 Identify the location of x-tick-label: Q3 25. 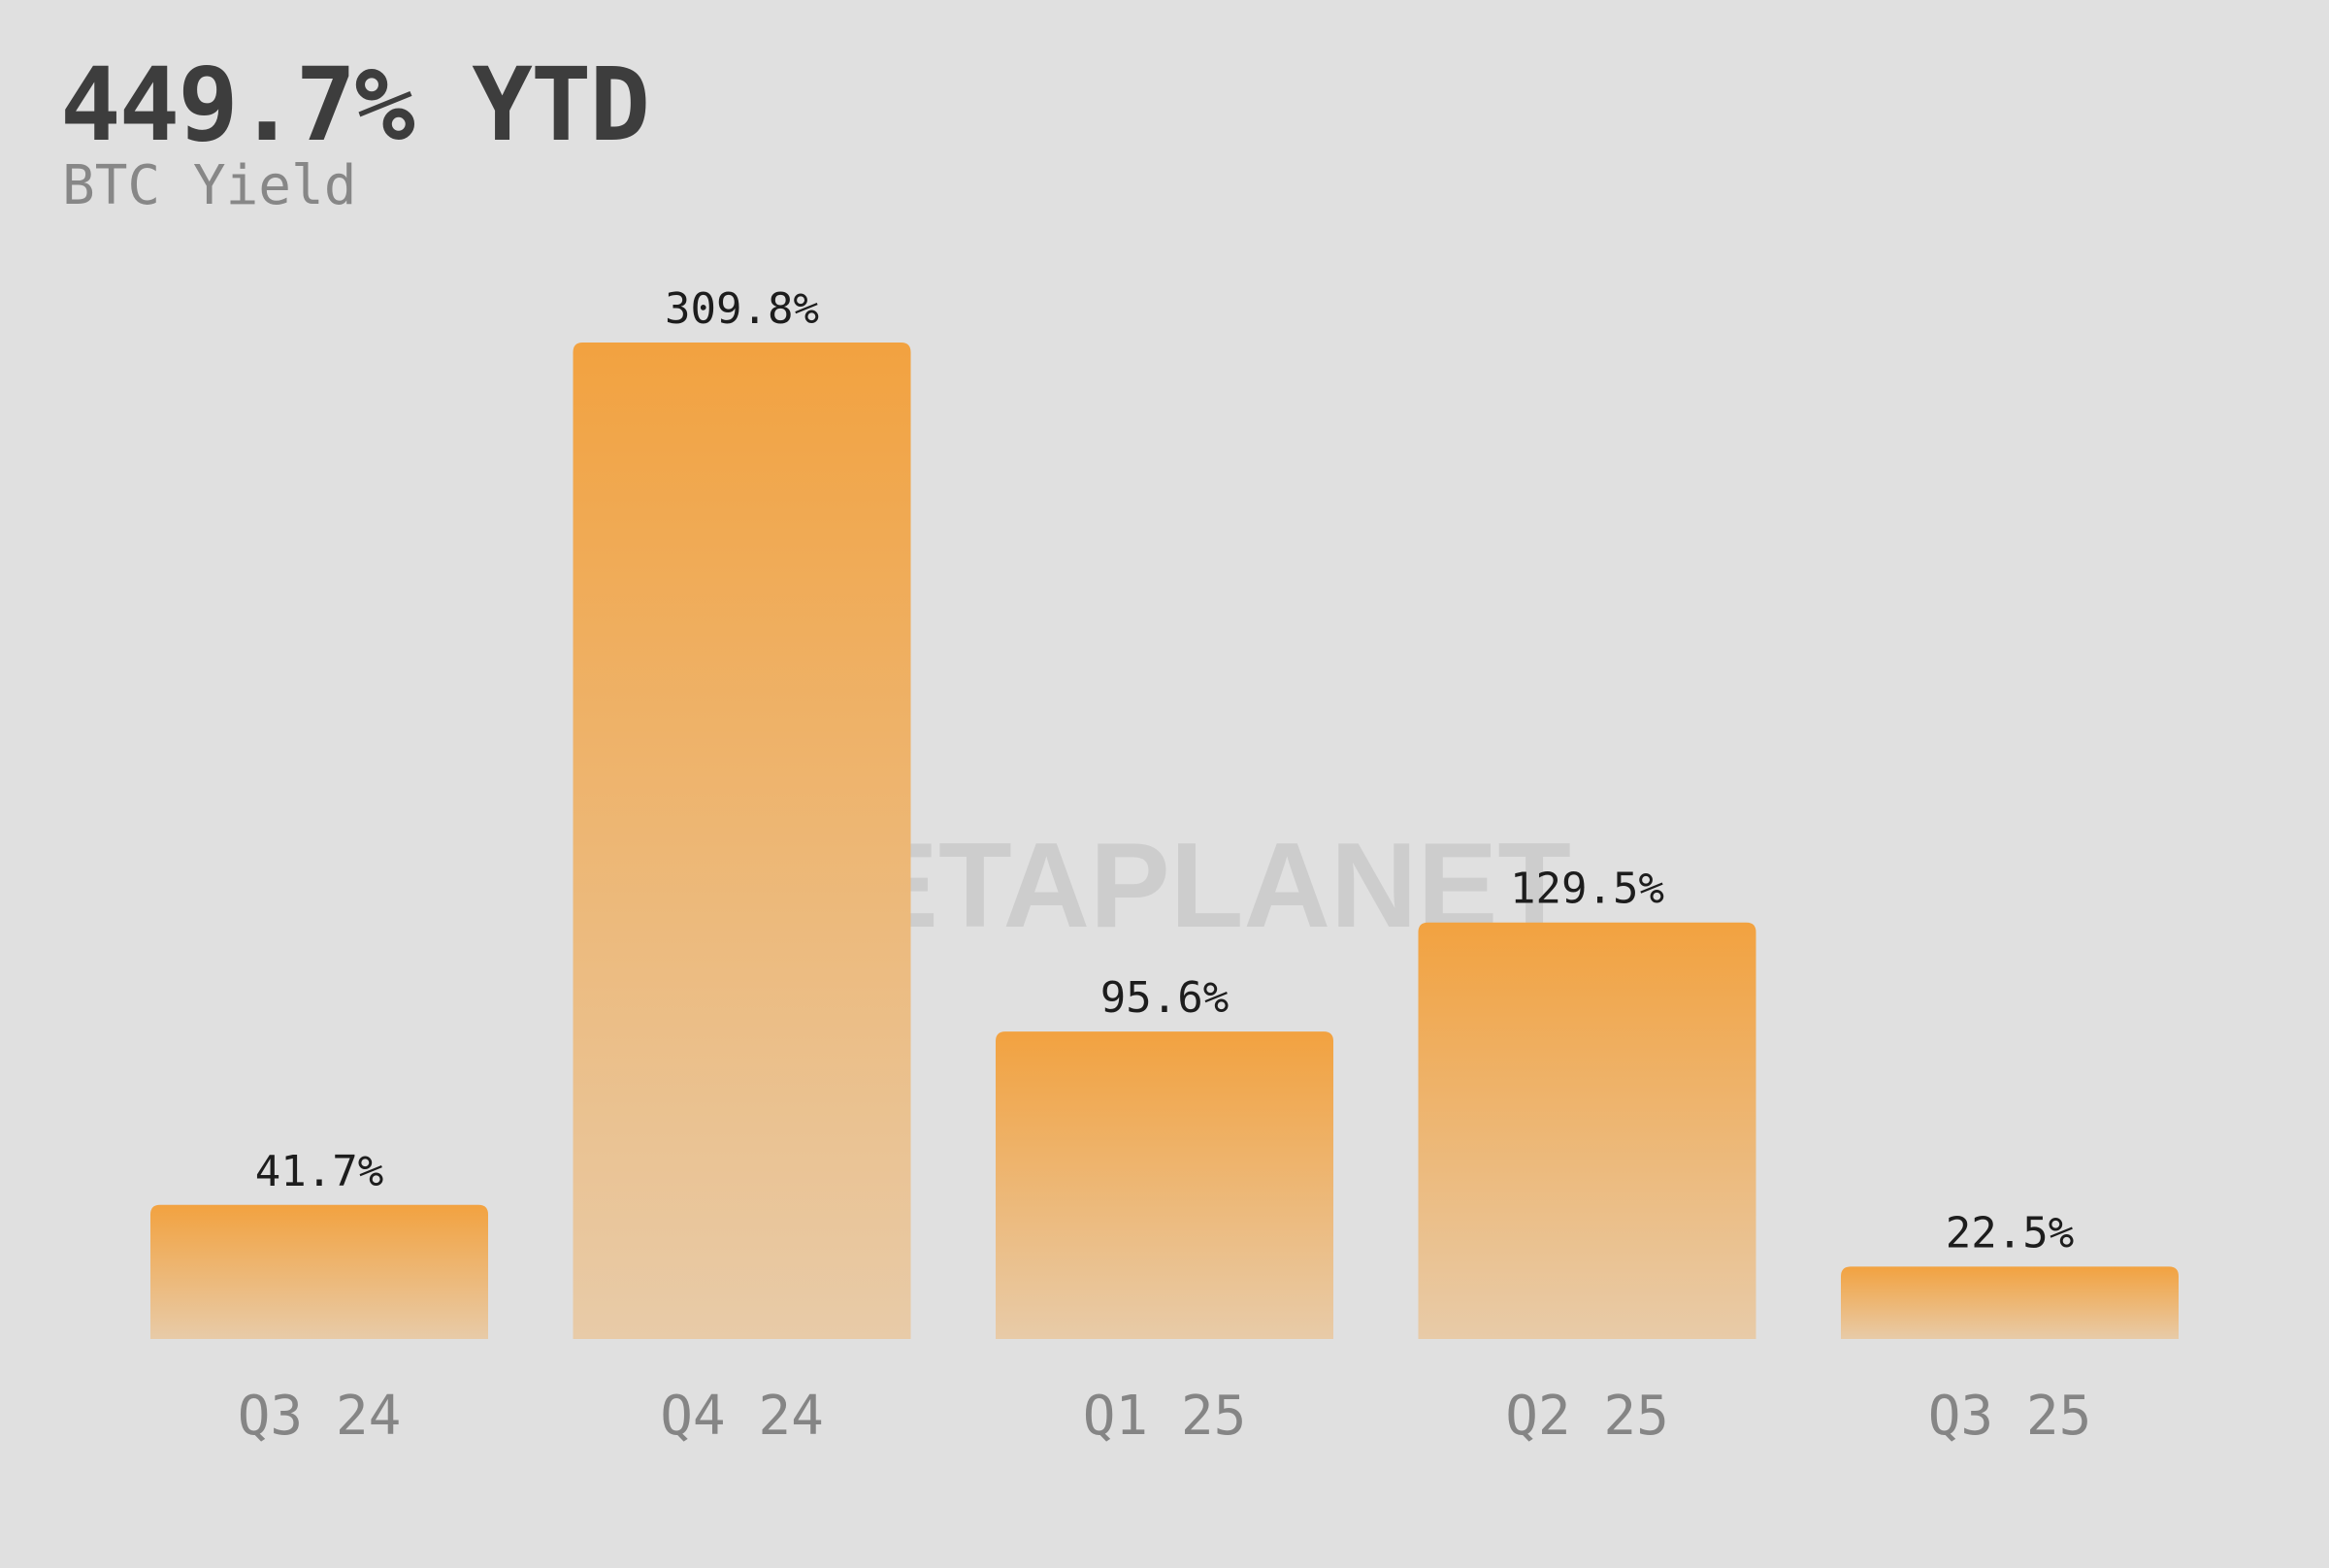
(2010, 1416).